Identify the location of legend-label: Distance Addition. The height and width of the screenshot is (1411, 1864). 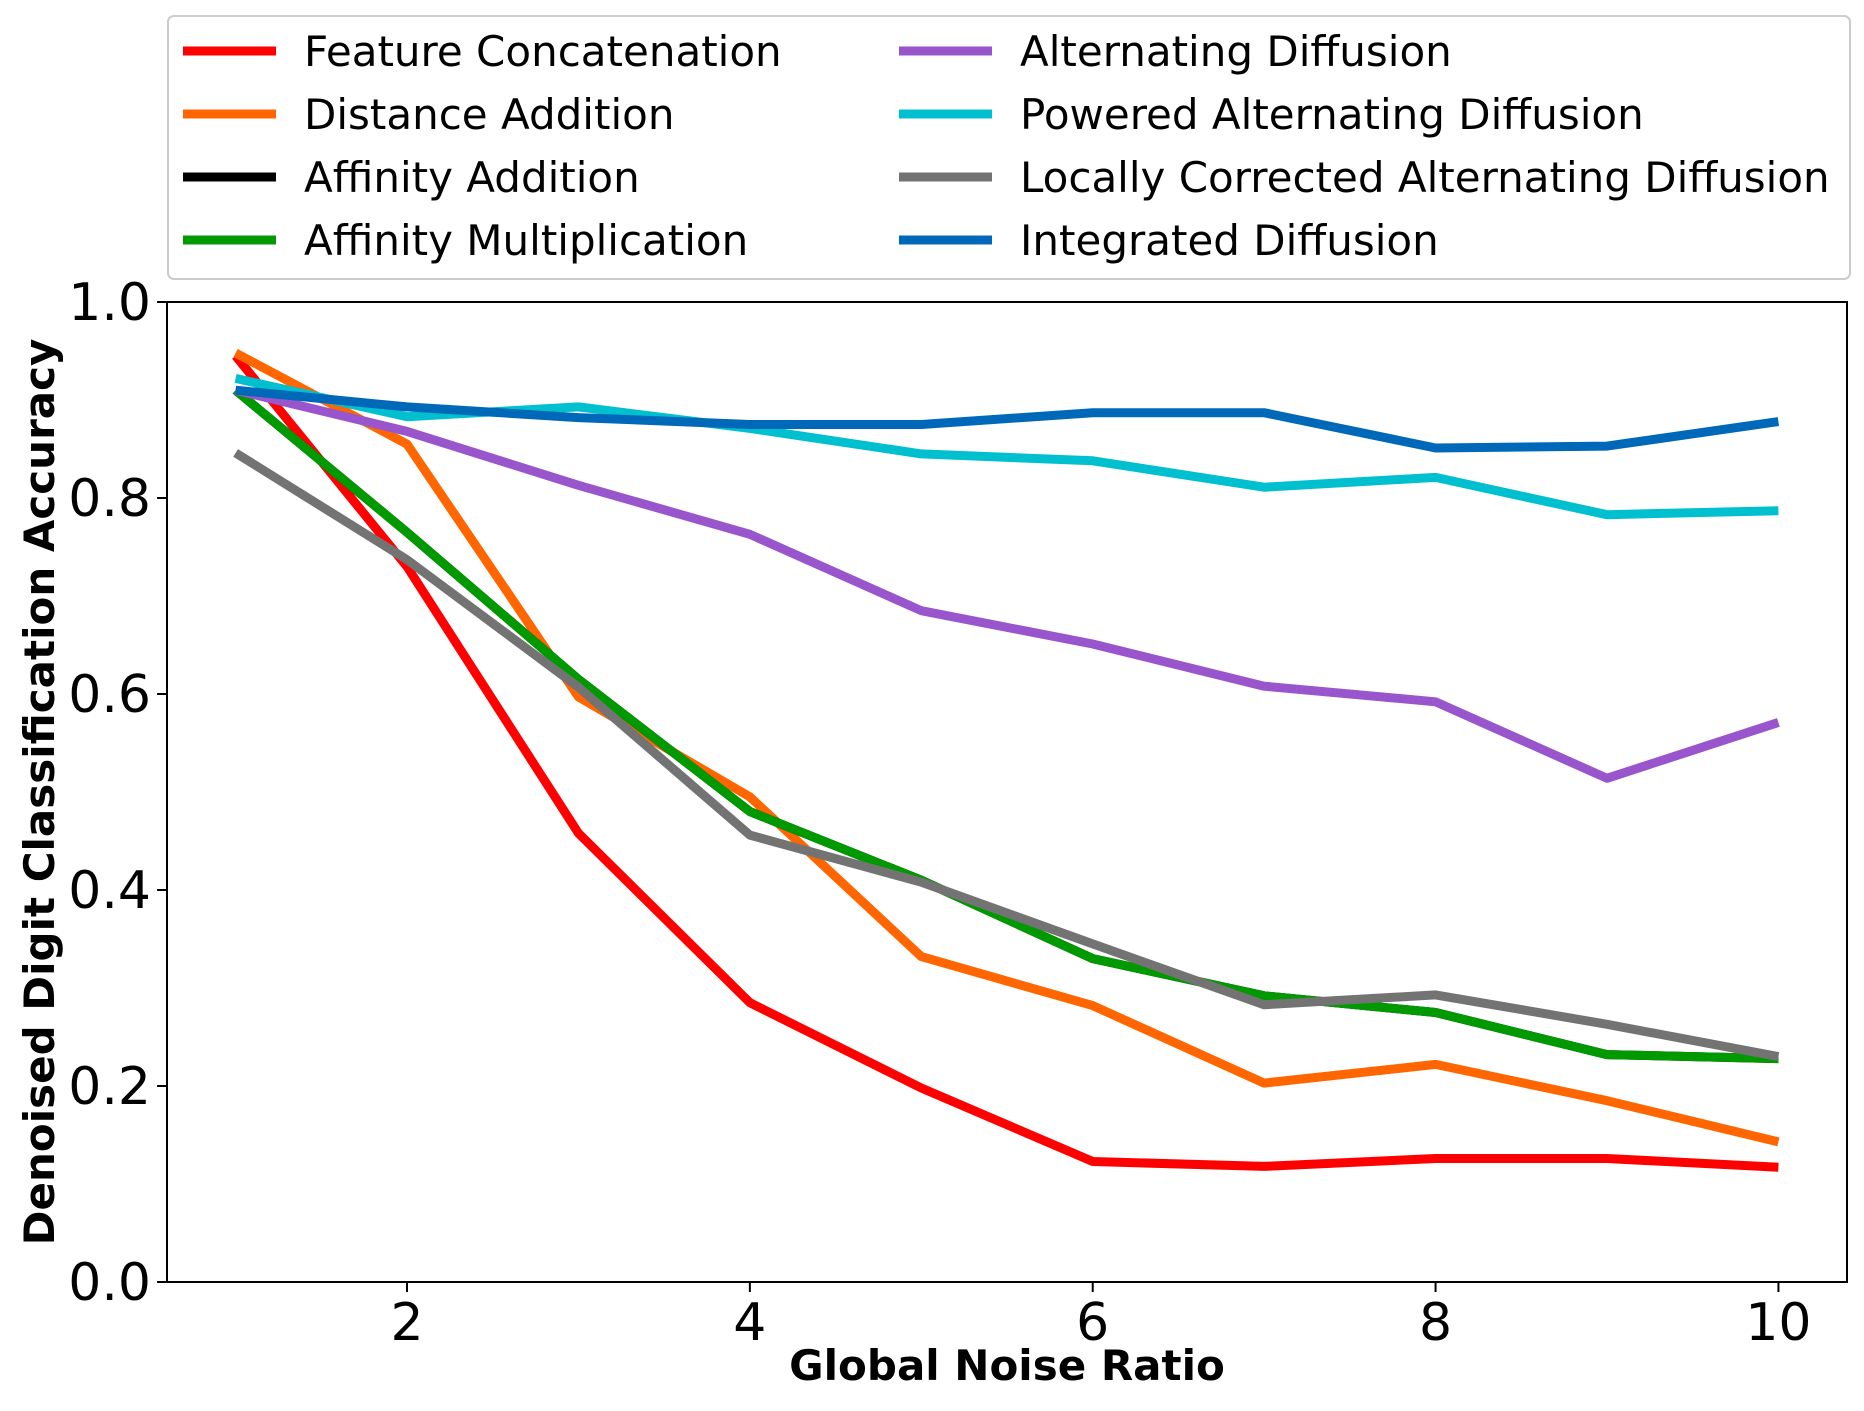
(489, 114).